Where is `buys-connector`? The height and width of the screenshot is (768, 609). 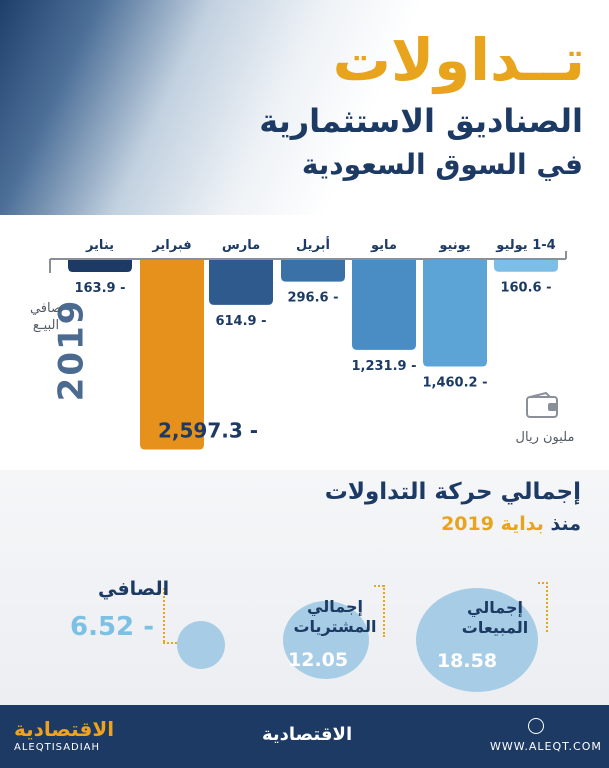 buys-connector is located at coordinates (384, 611).